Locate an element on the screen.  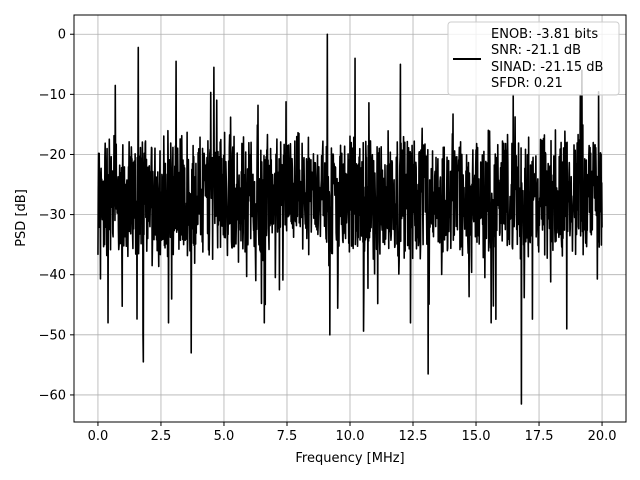
x-tick-label: 10.0 is located at coordinates (350, 436).